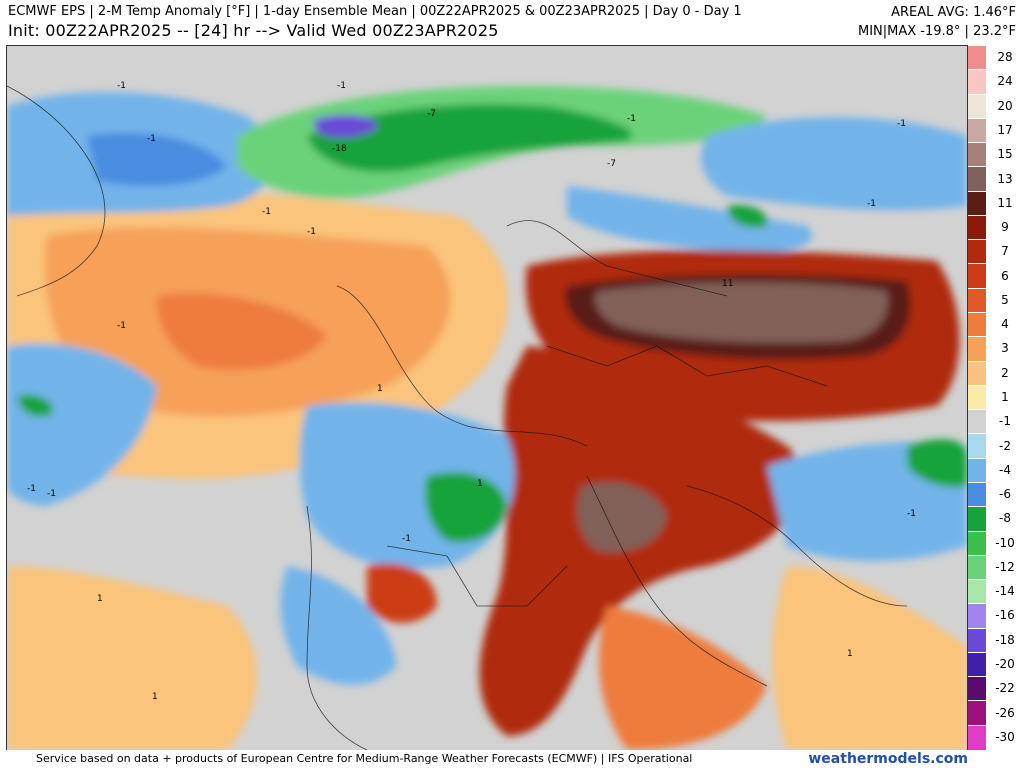 Image resolution: width=1024 pixels, height=768 pixels. I want to click on brand-watermark: weathermodels.com, so click(888, 759).